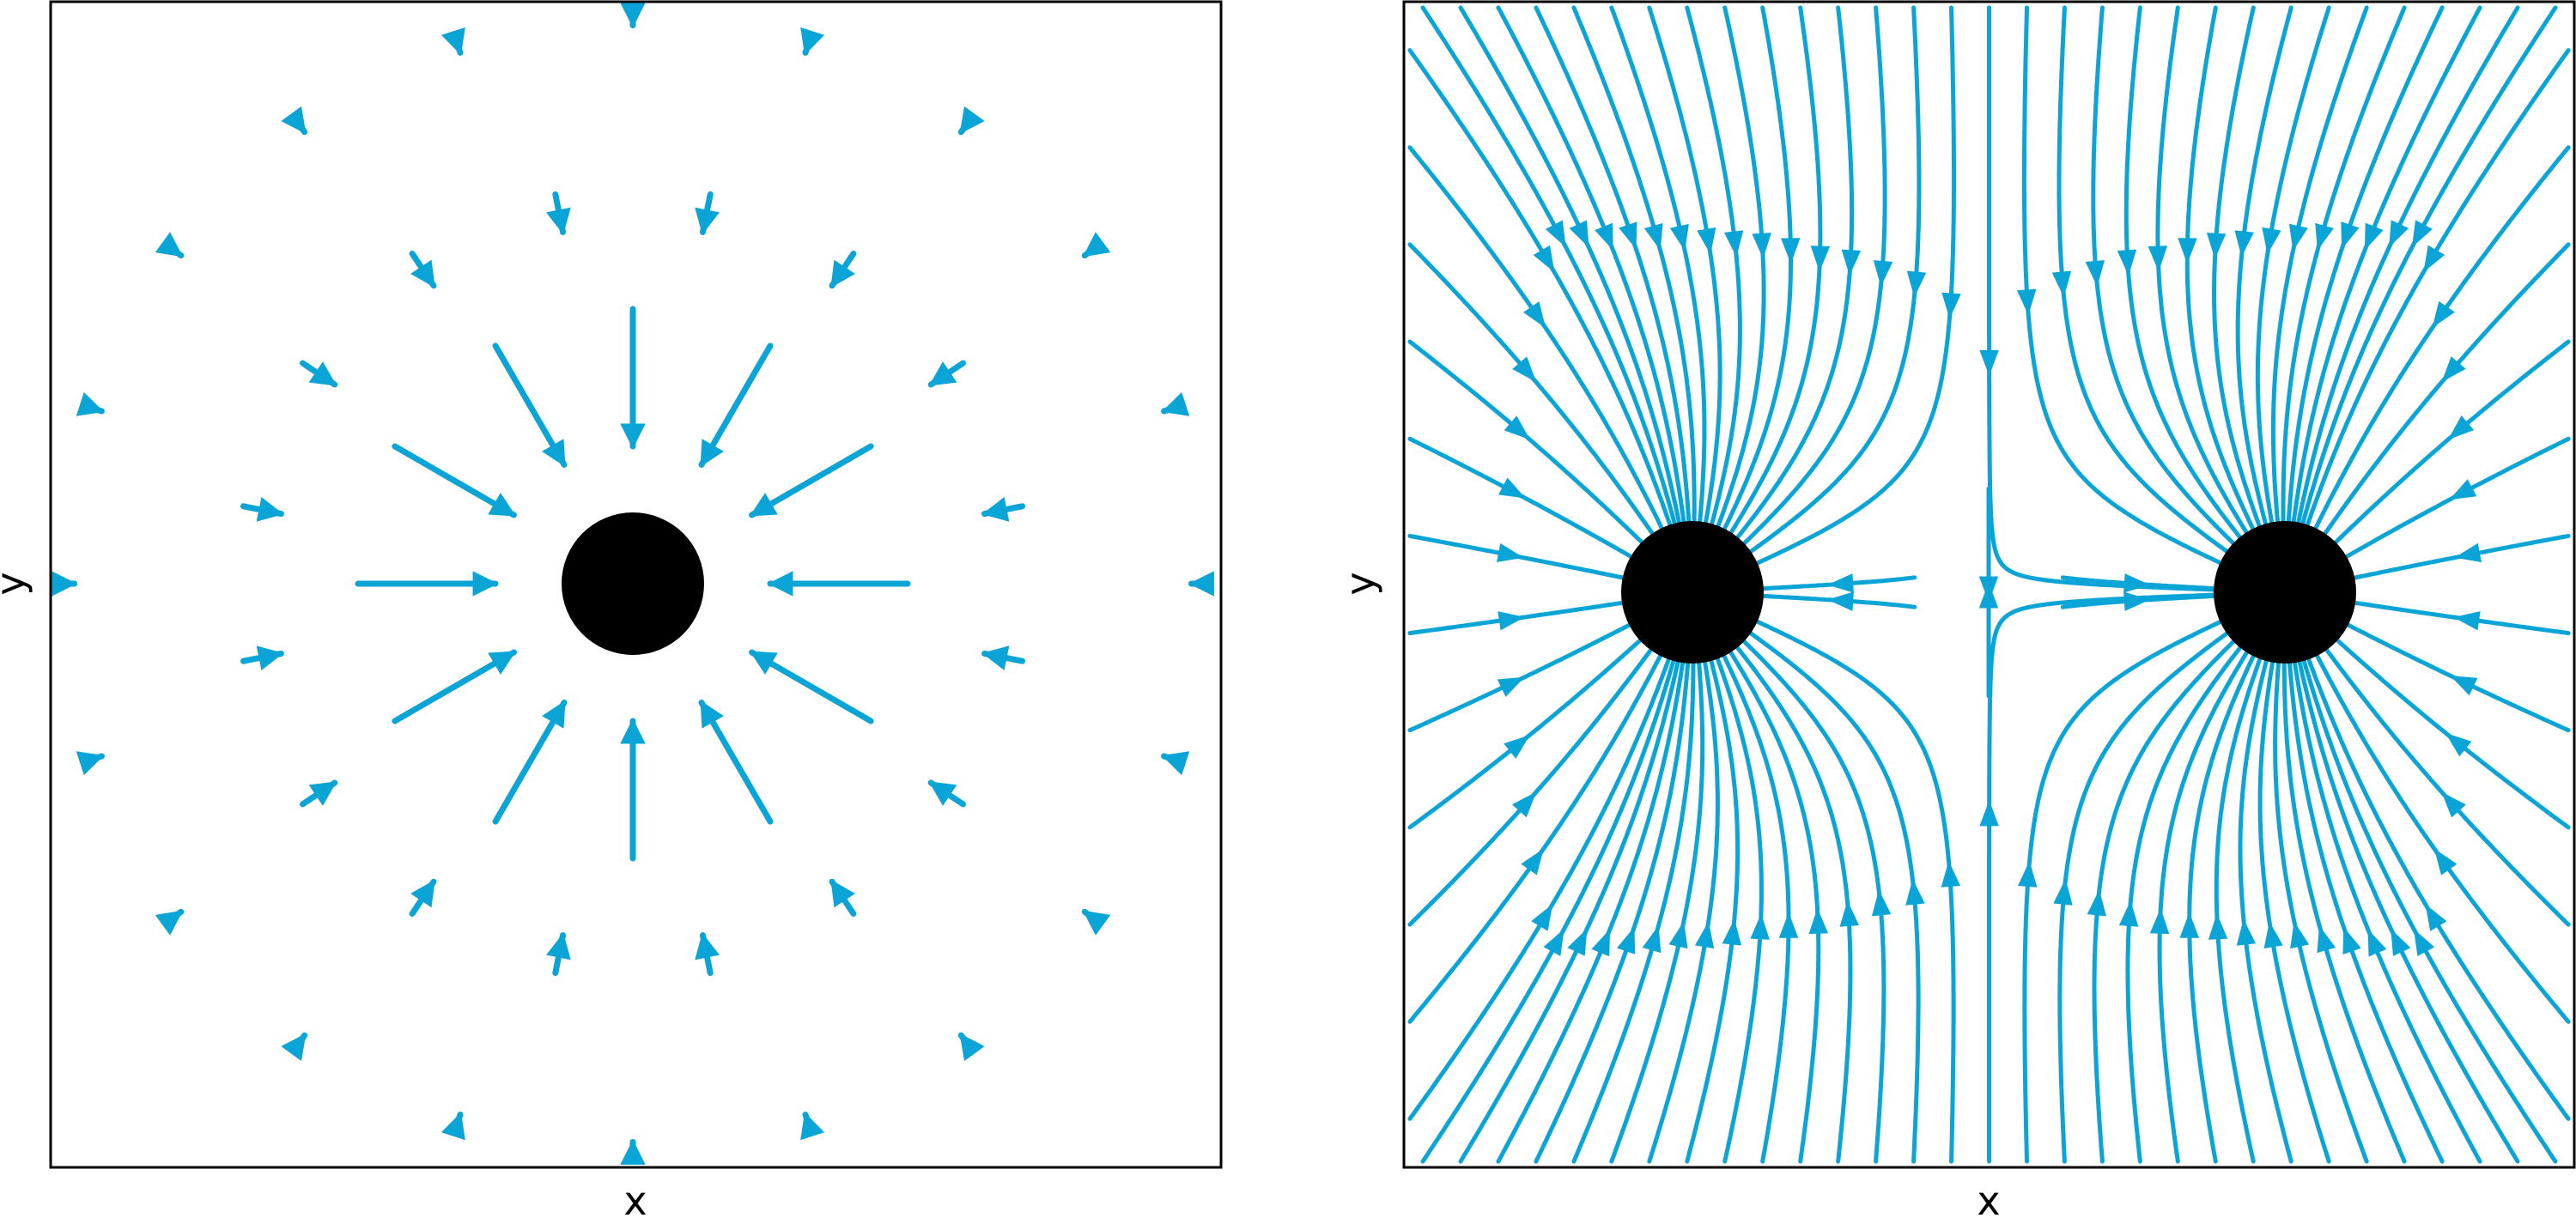  Describe the element at coordinates (633, 583) in the screenshot. I see `point-charges` at that location.